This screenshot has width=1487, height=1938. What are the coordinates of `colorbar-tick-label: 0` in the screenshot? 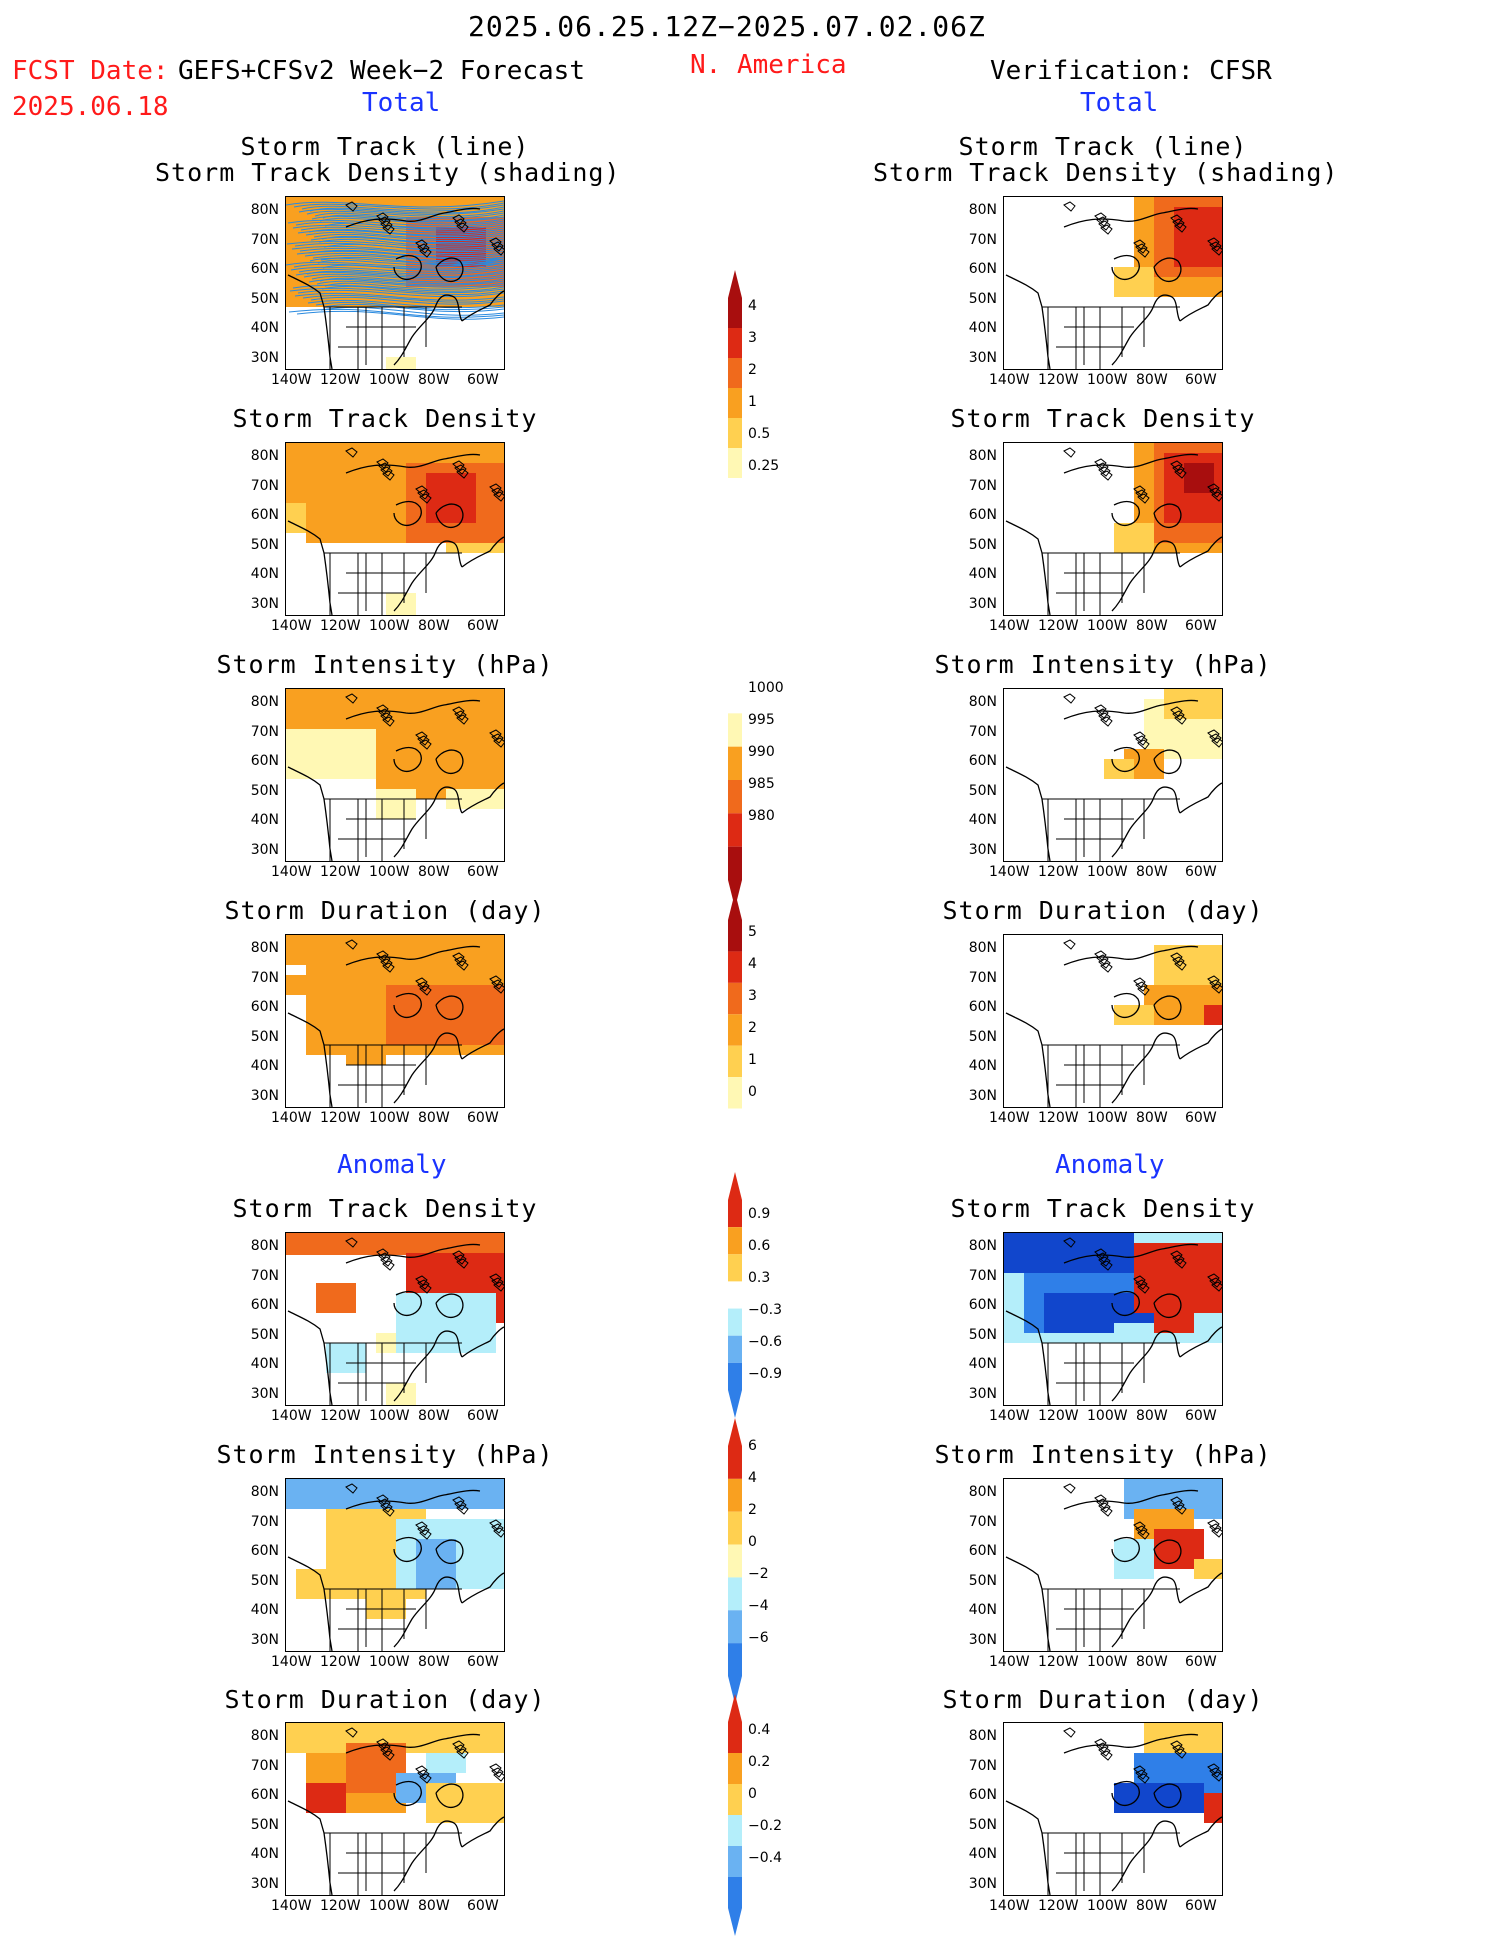 It's located at (752, 1092).